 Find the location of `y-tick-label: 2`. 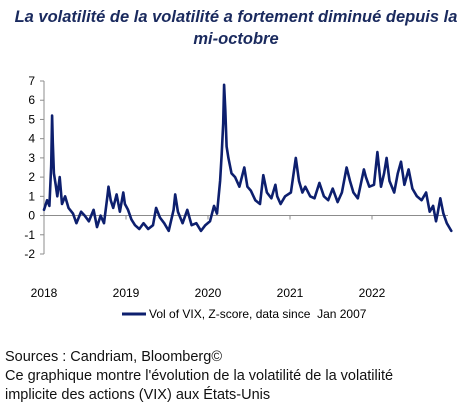

y-tick-label: 2 is located at coordinates (31, 177).